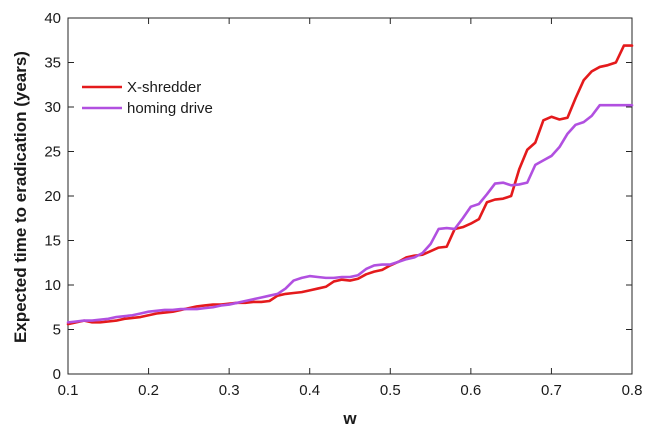 The width and height of the screenshot is (657, 428). Describe the element at coordinates (52, 152) in the screenshot. I see `y-tick-label: 25` at that location.